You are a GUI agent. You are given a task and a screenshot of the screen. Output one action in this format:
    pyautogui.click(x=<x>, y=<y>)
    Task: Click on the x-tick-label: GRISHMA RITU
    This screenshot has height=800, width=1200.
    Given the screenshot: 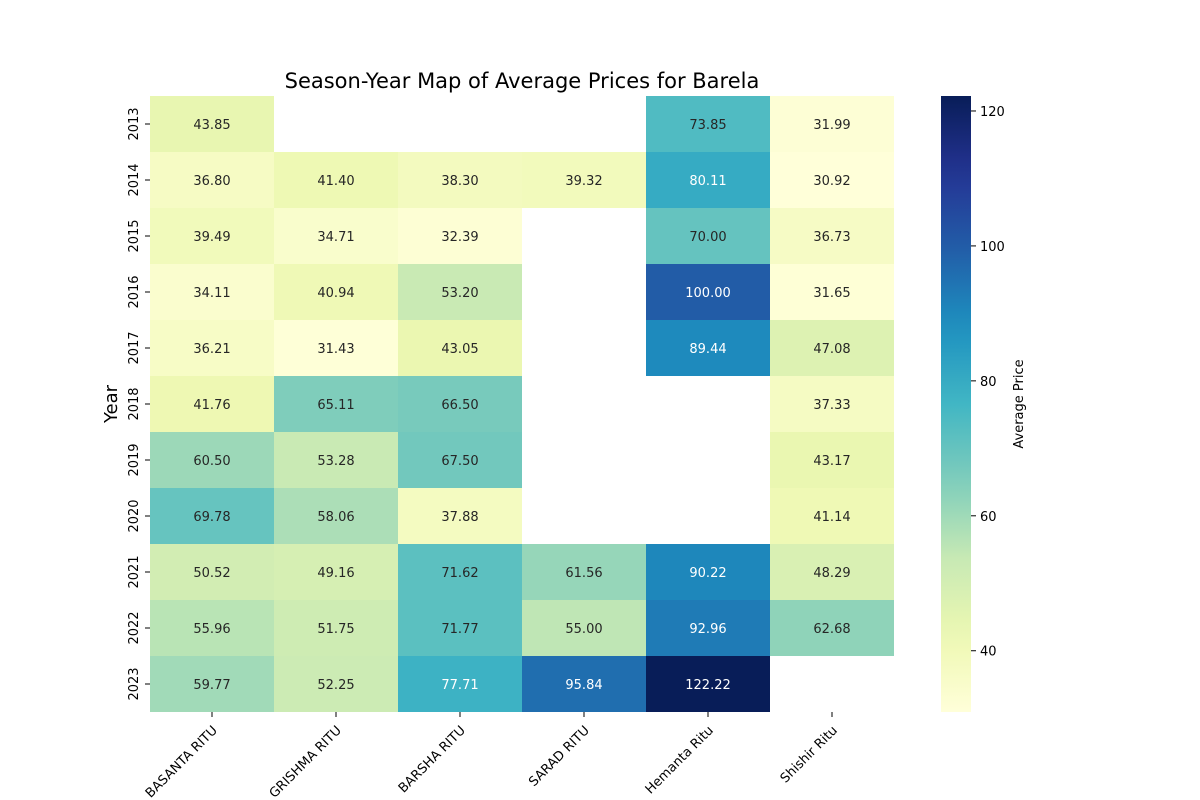 What is the action you would take?
    pyautogui.click(x=306, y=761)
    